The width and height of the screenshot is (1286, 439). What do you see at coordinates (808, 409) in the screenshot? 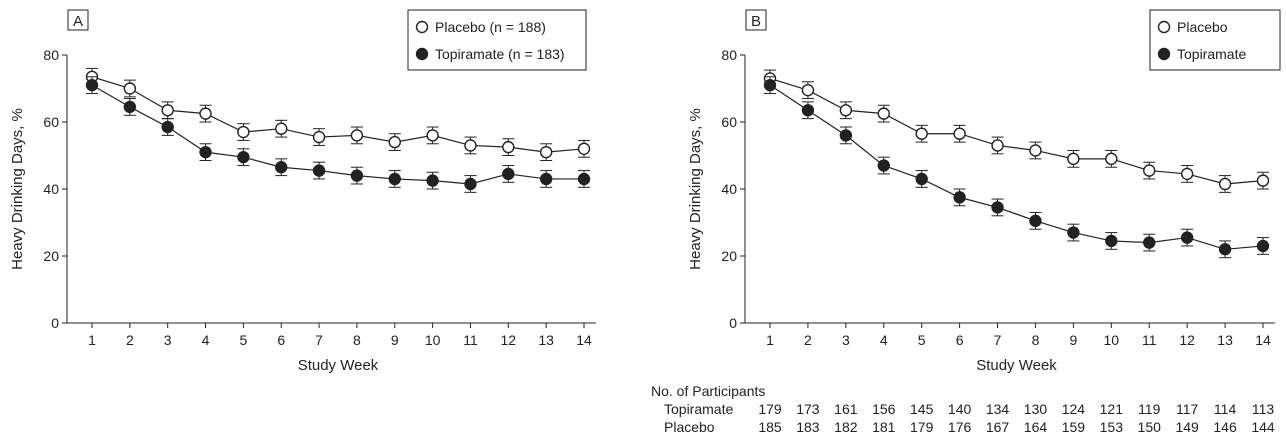
I see `participants-count: 173` at bounding box center [808, 409].